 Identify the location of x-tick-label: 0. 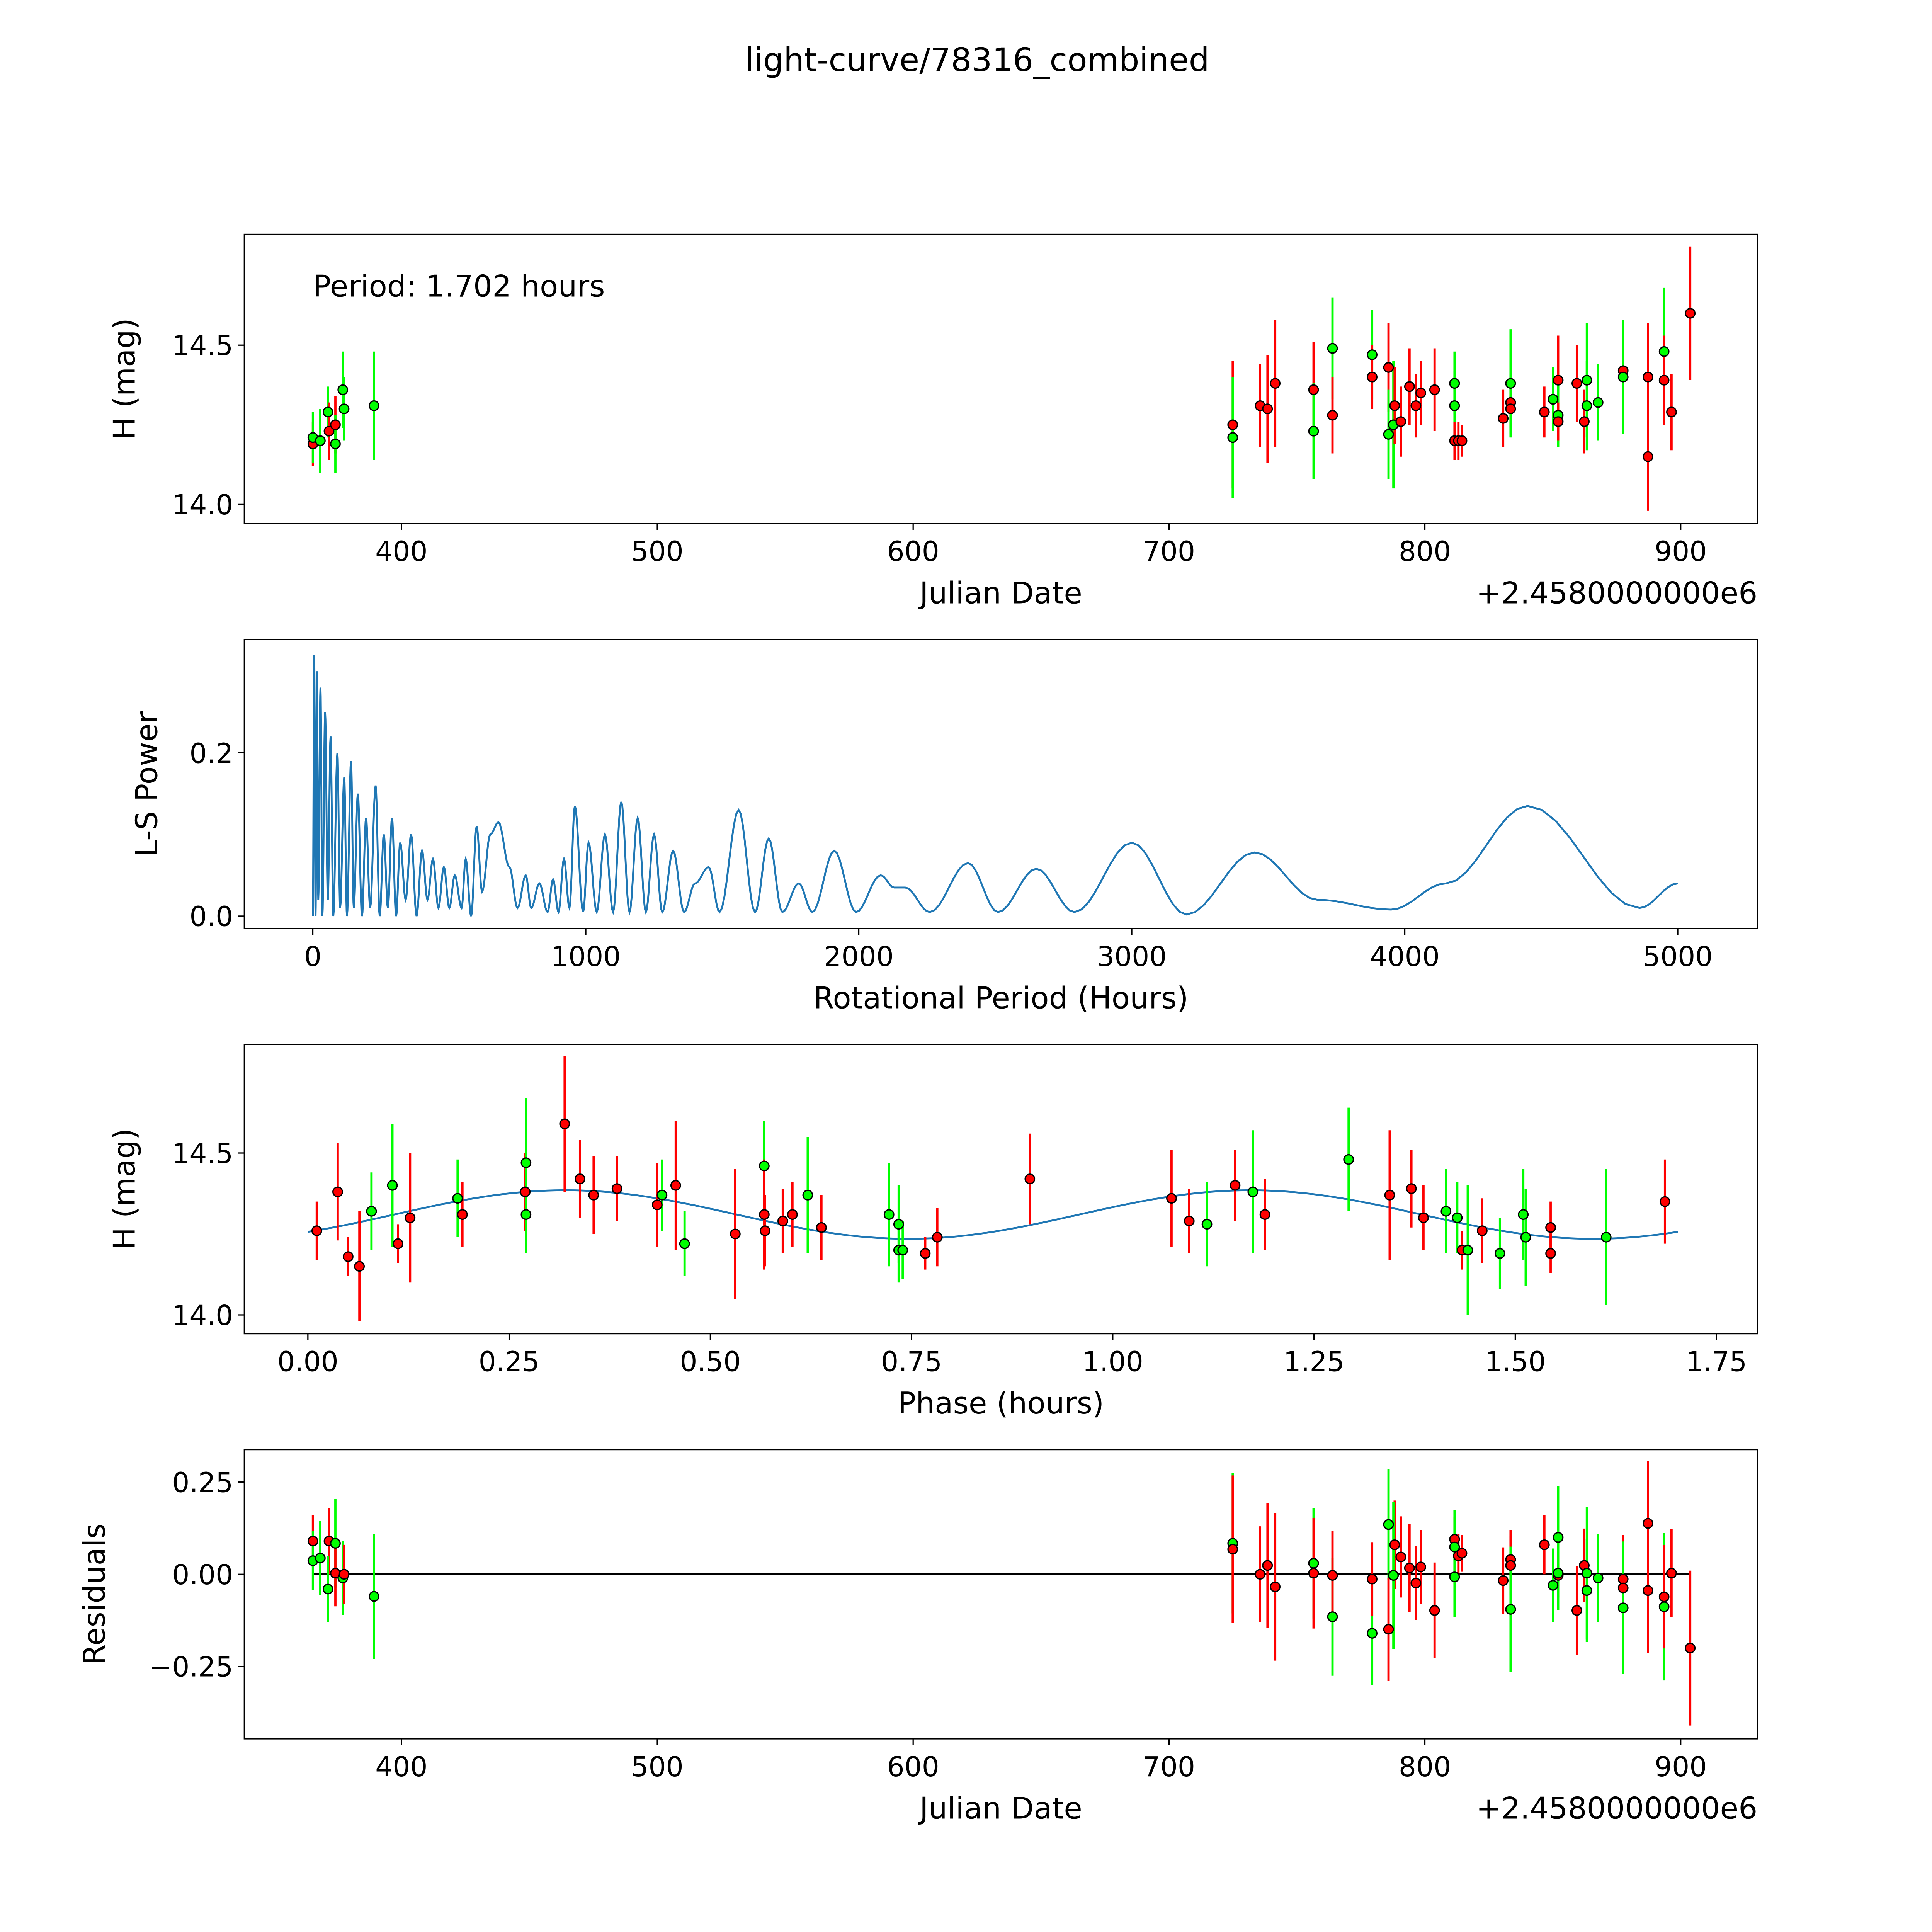
(312, 956).